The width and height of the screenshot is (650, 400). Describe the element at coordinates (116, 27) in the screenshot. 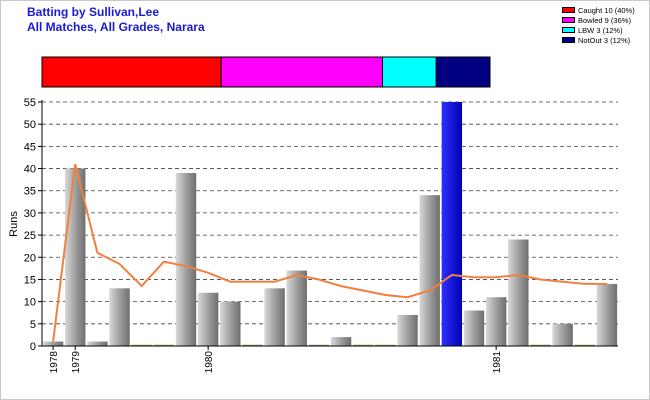

I see `chart-subtitle: All Matches, All Grades, Narara` at that location.